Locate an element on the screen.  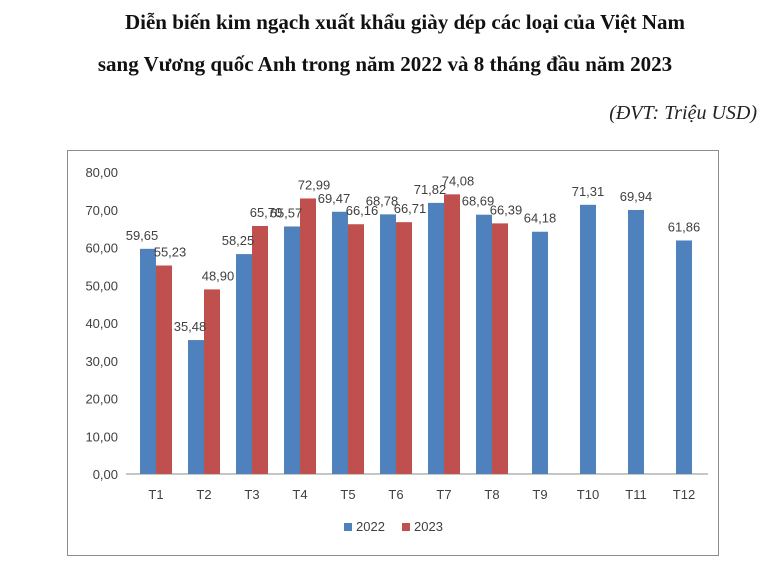
legend-label-2022: 2022 is located at coordinates (370, 526).